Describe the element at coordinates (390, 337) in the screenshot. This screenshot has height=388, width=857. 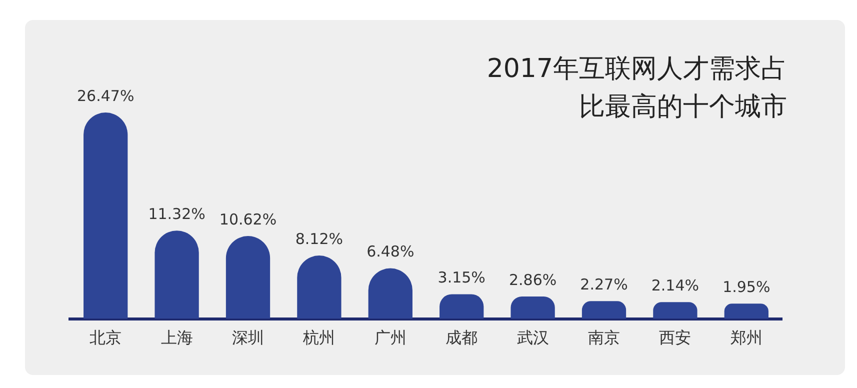
I see `x-tick-label: 广州` at that location.